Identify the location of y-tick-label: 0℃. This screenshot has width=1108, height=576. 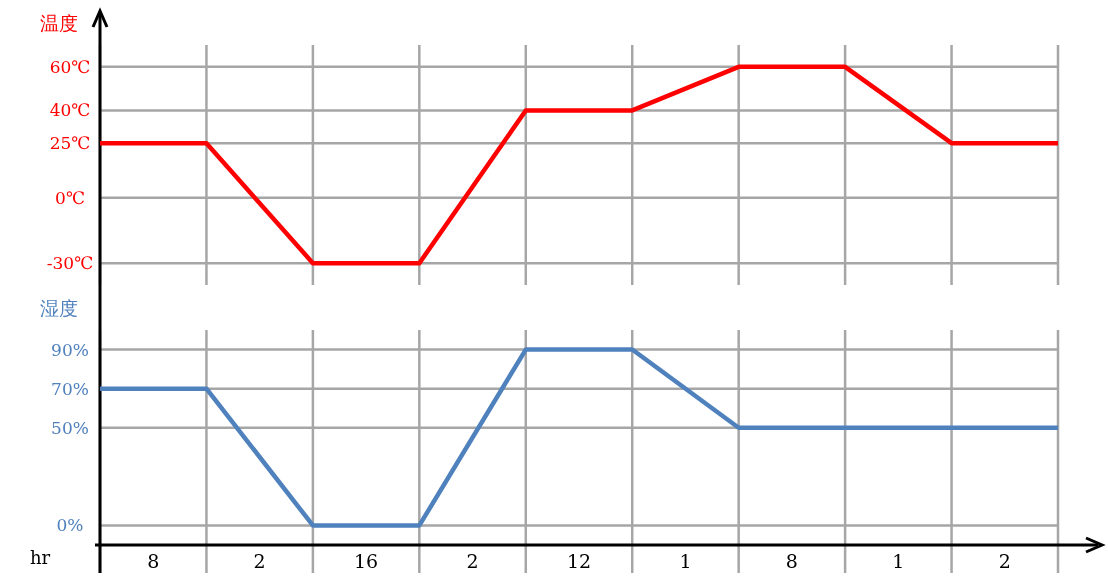
(70, 197).